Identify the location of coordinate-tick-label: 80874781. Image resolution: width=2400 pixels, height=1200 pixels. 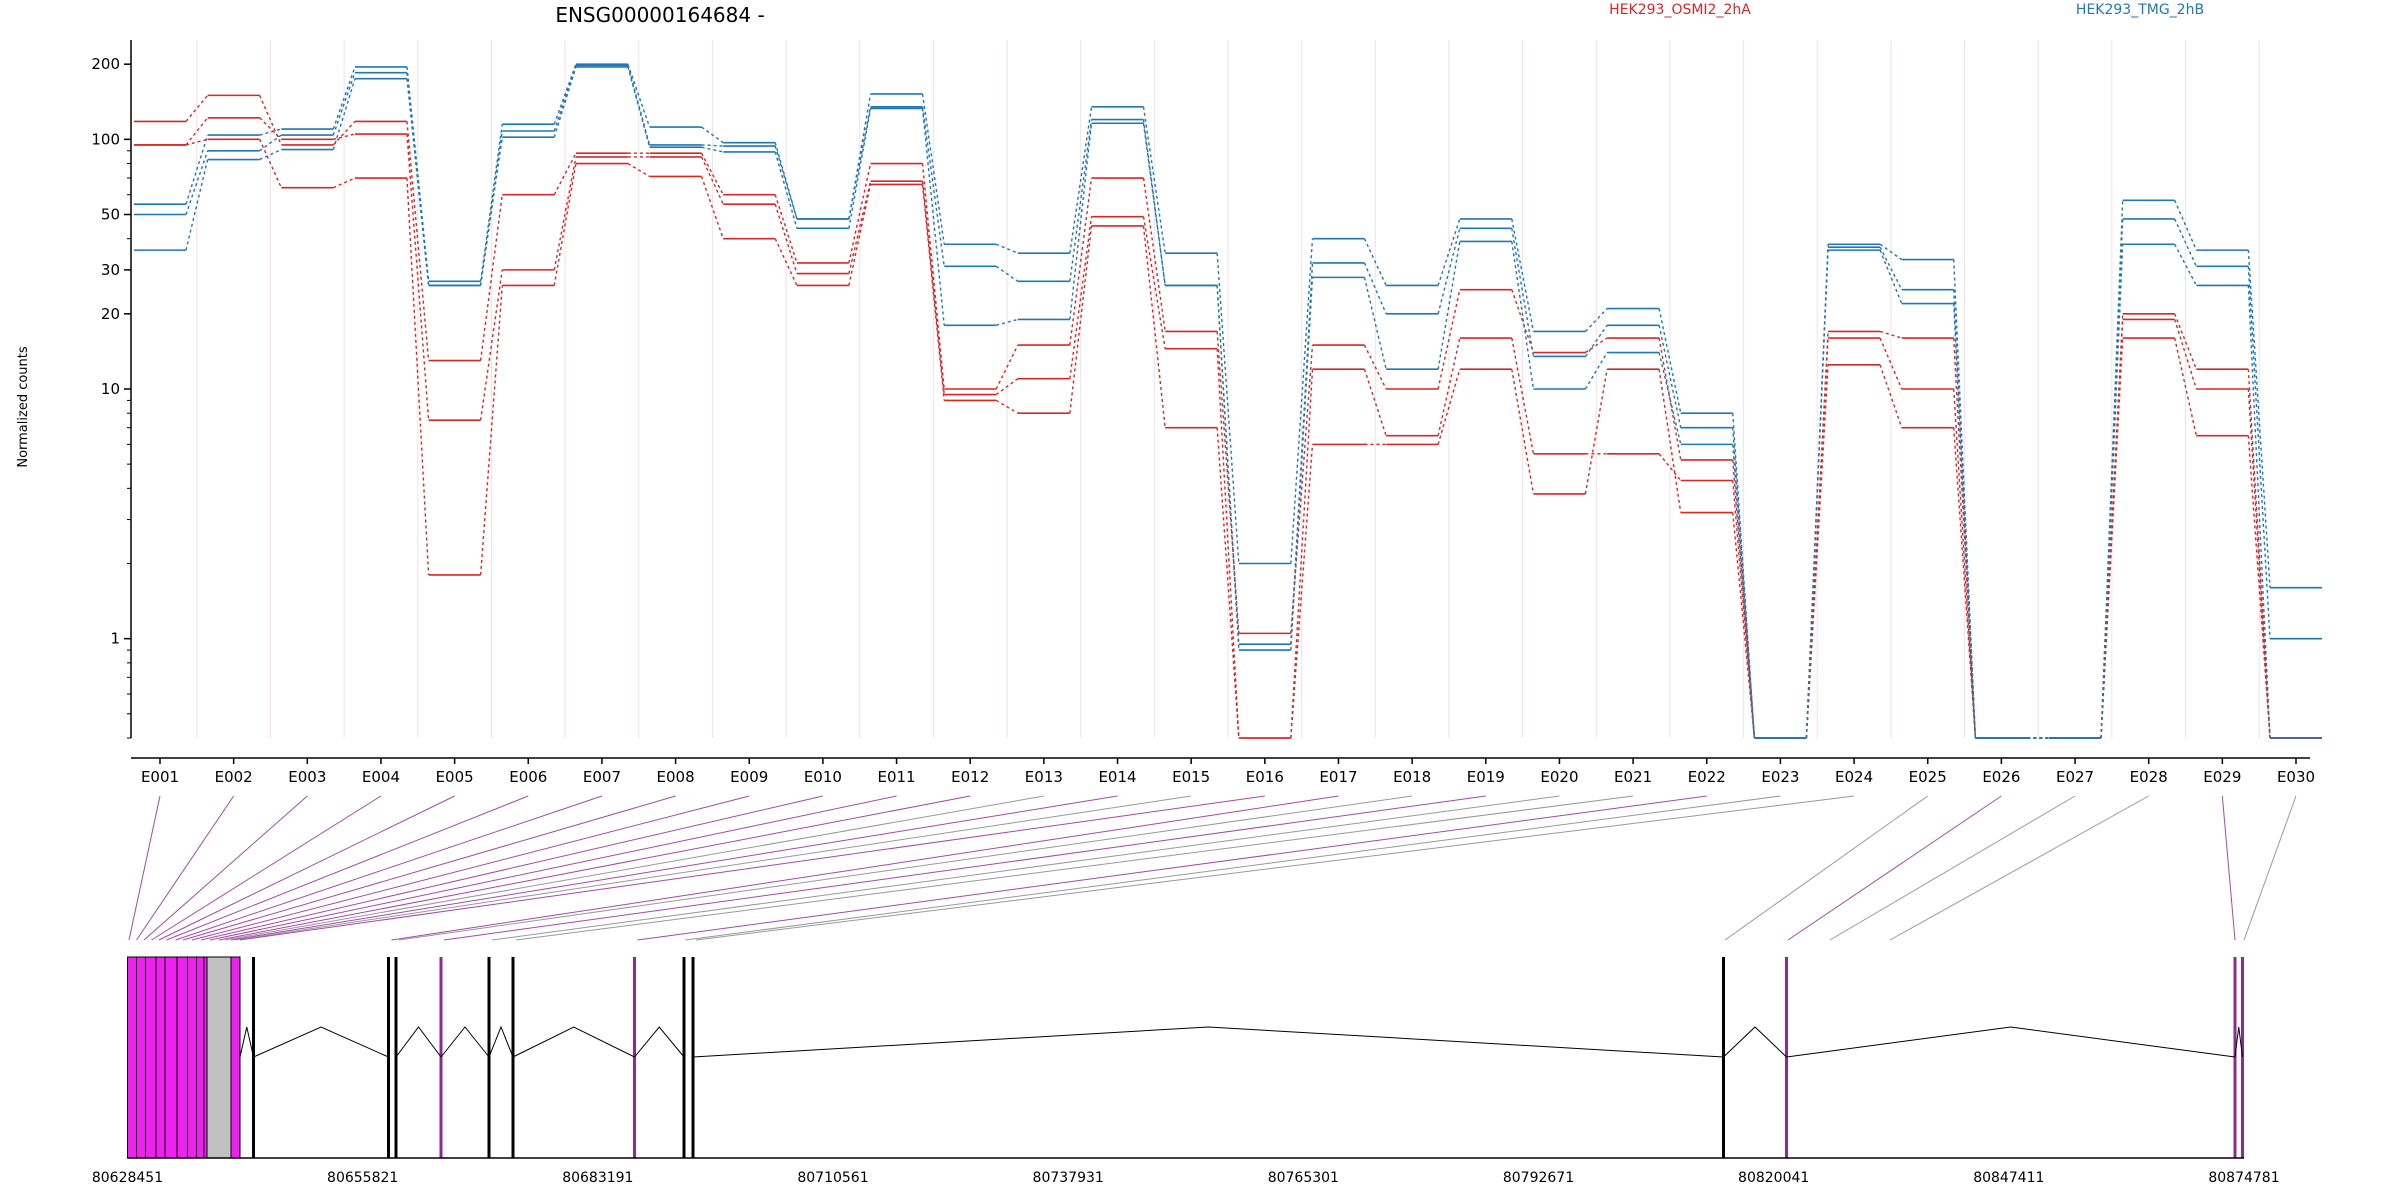
(2243, 1178).